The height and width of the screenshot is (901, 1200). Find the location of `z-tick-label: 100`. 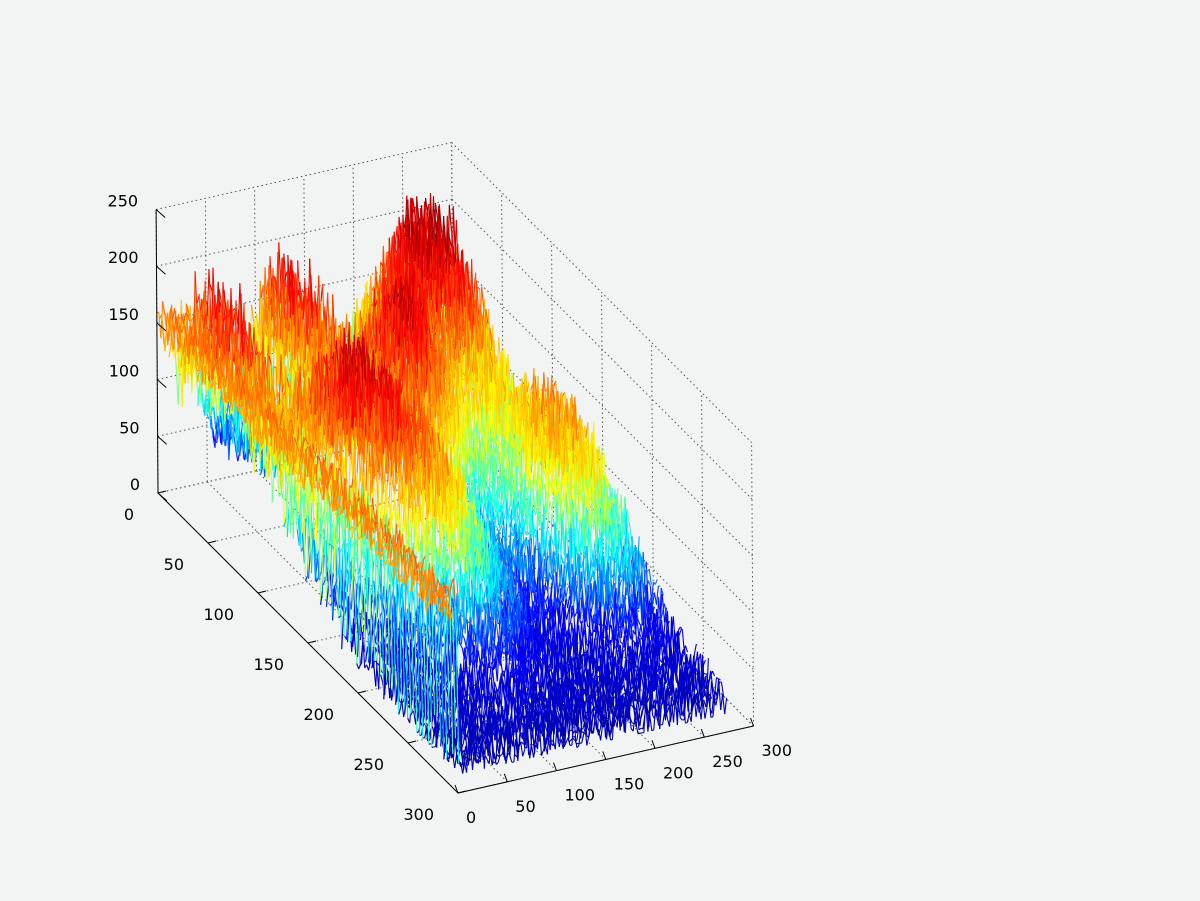

z-tick-label: 100 is located at coordinates (124, 371).